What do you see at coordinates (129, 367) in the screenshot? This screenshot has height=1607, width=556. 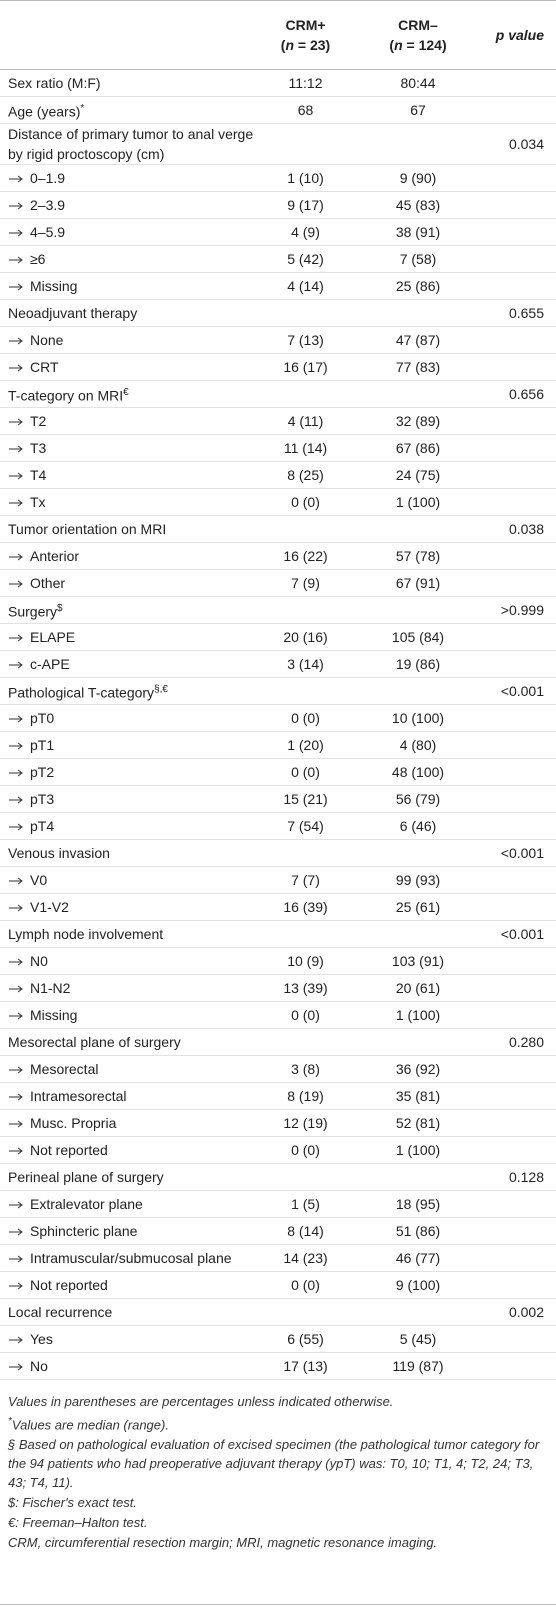 I see `row-label-cell: CRT` at bounding box center [129, 367].